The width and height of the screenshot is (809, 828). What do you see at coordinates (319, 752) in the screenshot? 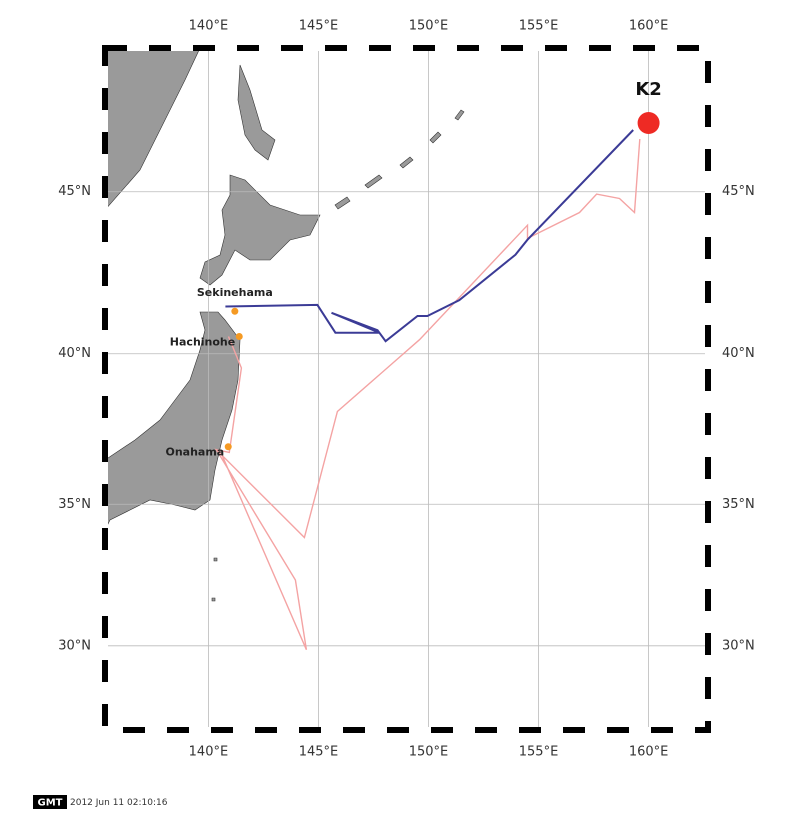
I see `lon-label-bottom: 145°E` at bounding box center [319, 752].